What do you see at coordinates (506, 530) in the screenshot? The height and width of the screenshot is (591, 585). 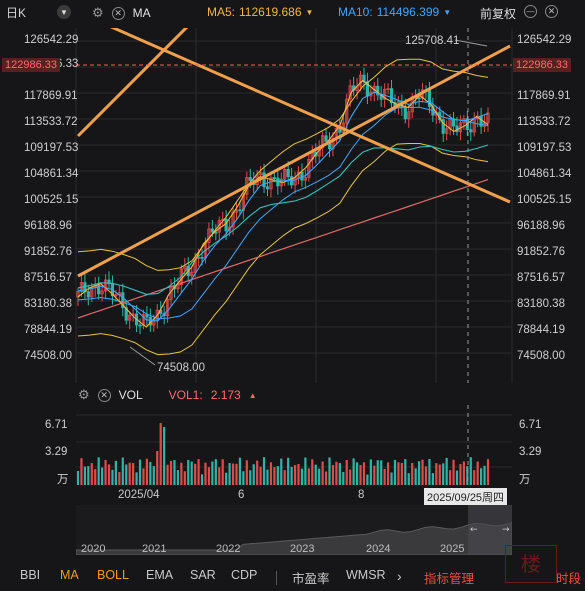 I see `right-handle-icon: →` at bounding box center [506, 530].